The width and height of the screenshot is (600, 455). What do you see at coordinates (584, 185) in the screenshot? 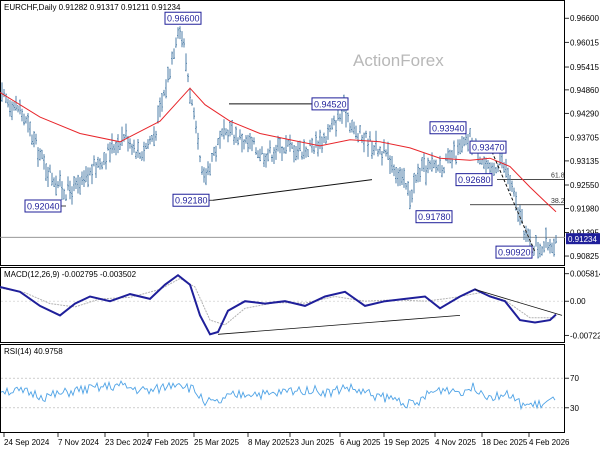
I see `price-axis-label: 0.92550` at bounding box center [584, 185].